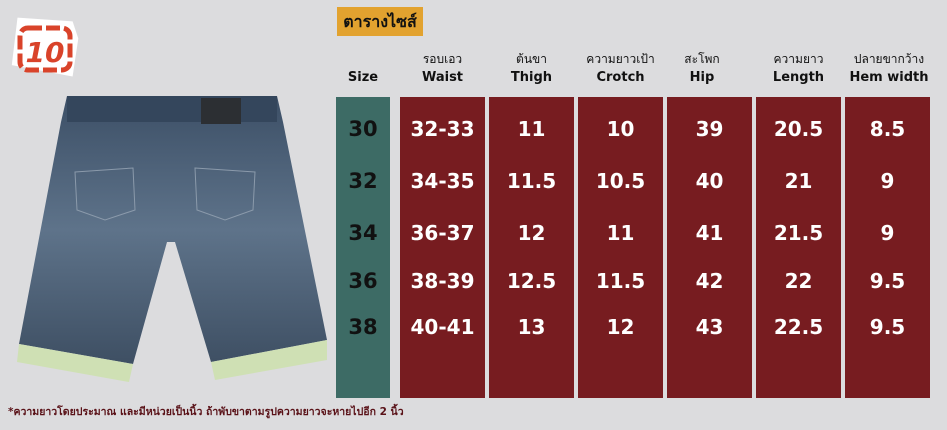 This screenshot has width=947, height=430. Describe the element at coordinates (531, 247) in the screenshot. I see `thigh-column: 11 11.5 12 12.5 13` at that location.